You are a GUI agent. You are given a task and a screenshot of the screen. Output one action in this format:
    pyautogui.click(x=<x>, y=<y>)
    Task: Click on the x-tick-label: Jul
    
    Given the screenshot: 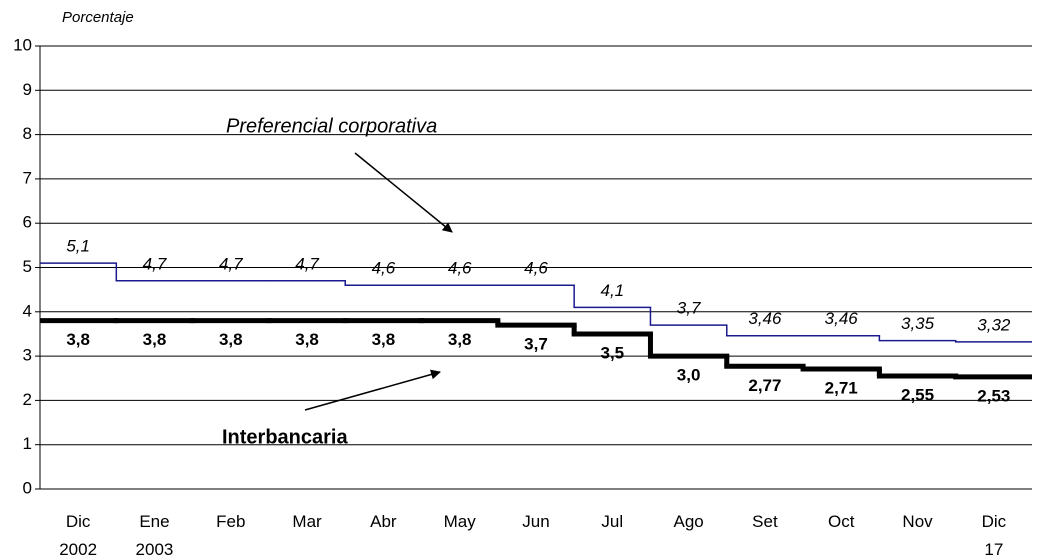 What is the action you would take?
    pyautogui.click(x=612, y=521)
    